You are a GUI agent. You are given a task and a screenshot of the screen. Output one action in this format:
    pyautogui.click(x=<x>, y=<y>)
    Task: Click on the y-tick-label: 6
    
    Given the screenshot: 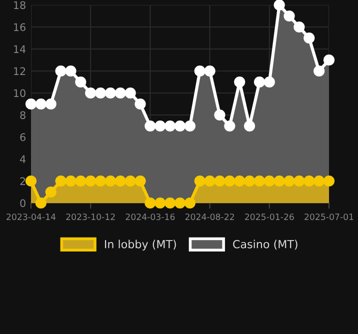 What is the action you would take?
    pyautogui.click(x=23, y=137)
    